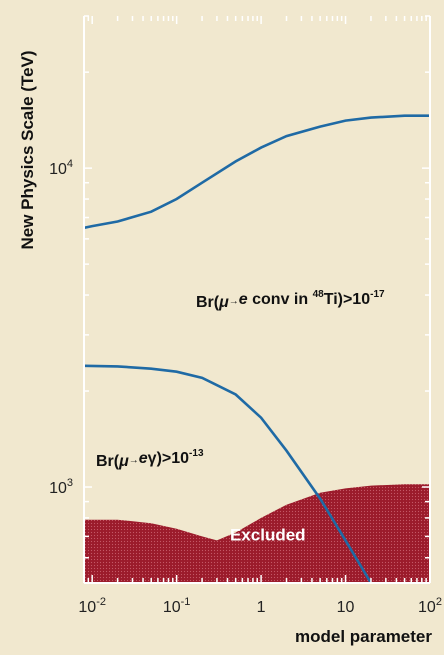 The height and width of the screenshot is (655, 444). I want to click on series-label-egamma: Br(μ→eγ)>10-13, so click(150, 459).